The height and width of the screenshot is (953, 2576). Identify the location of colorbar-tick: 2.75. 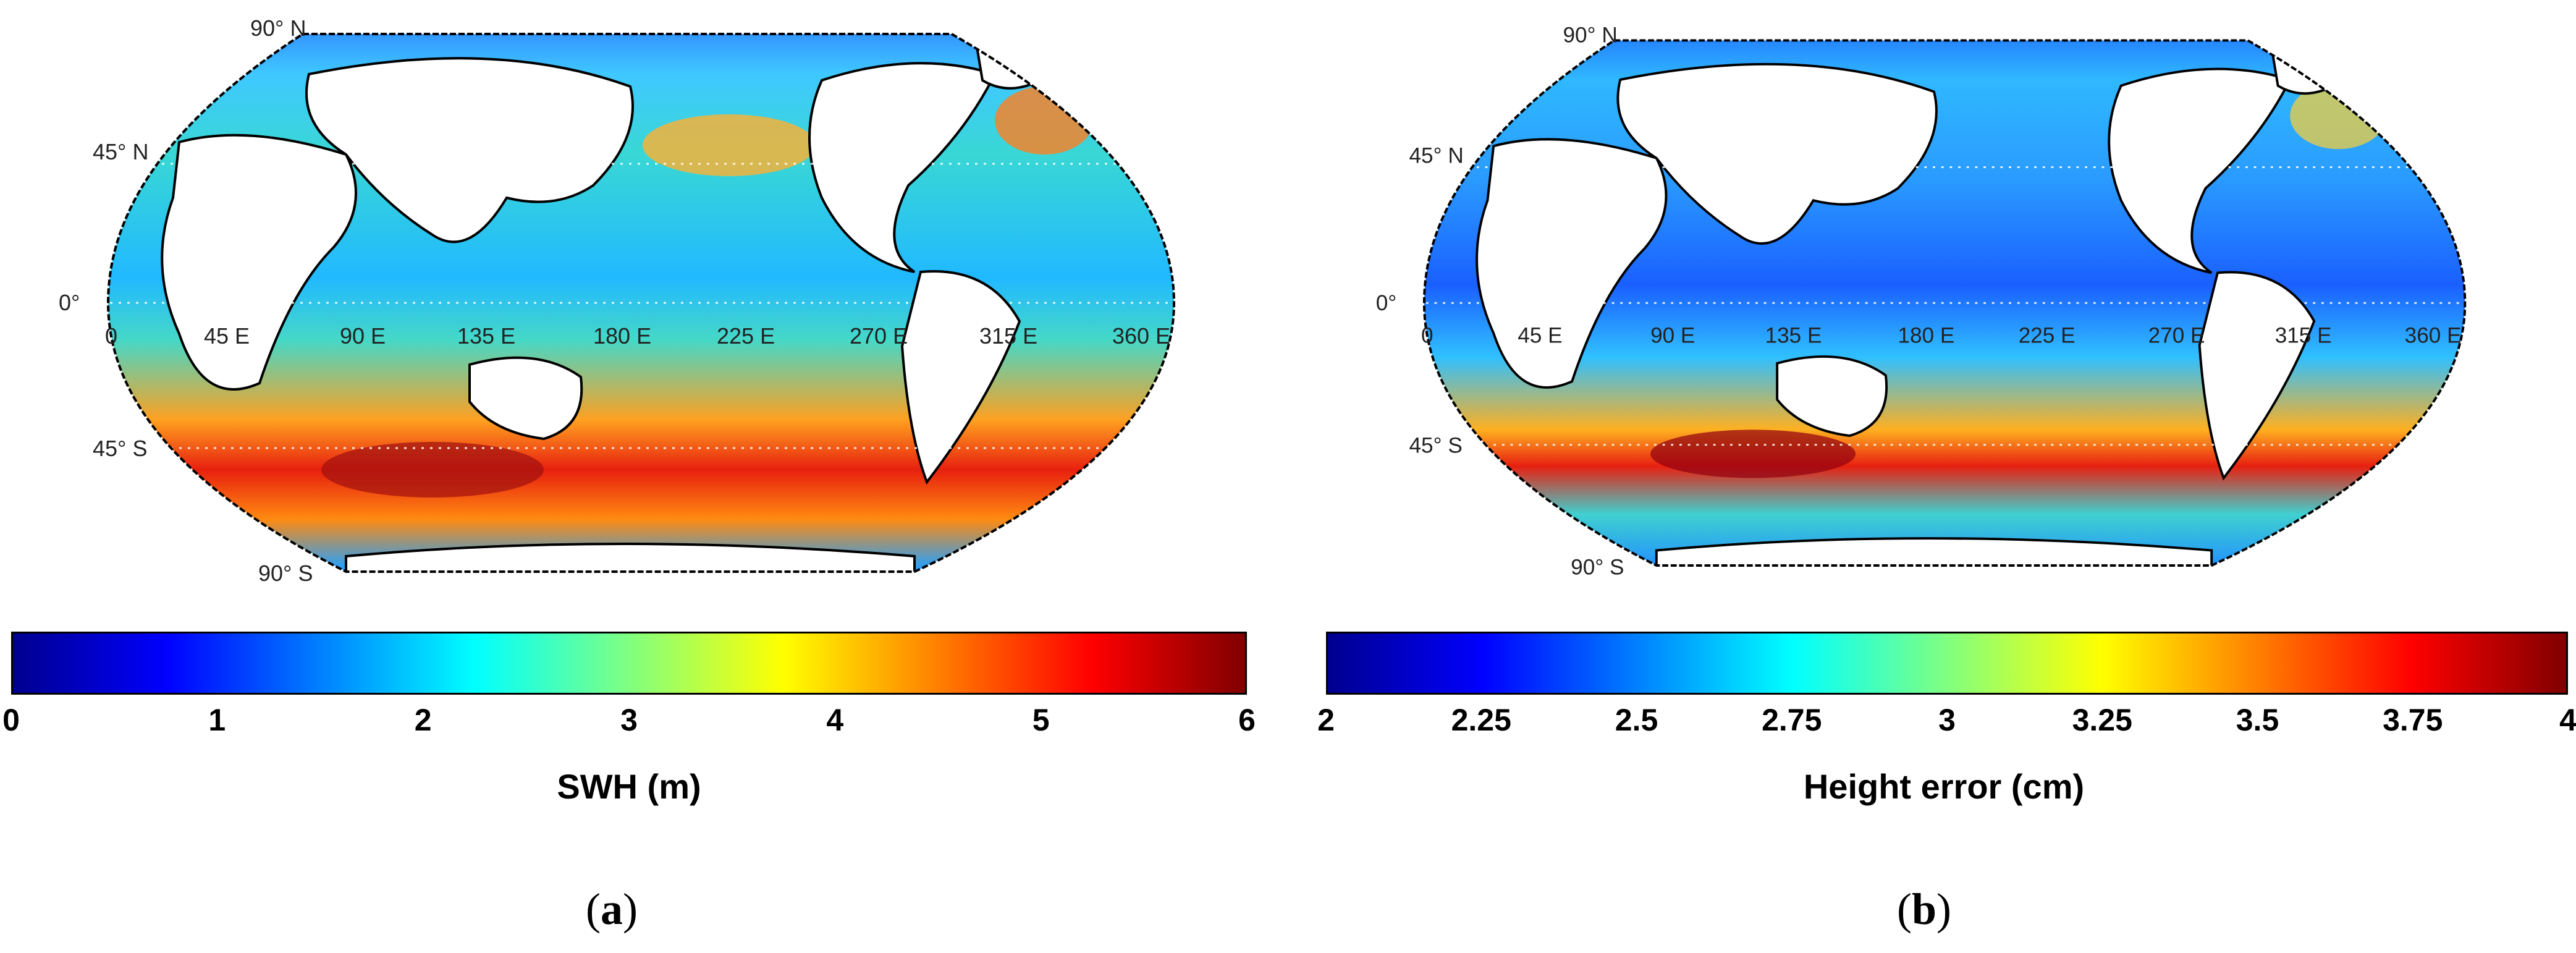
(1792, 720).